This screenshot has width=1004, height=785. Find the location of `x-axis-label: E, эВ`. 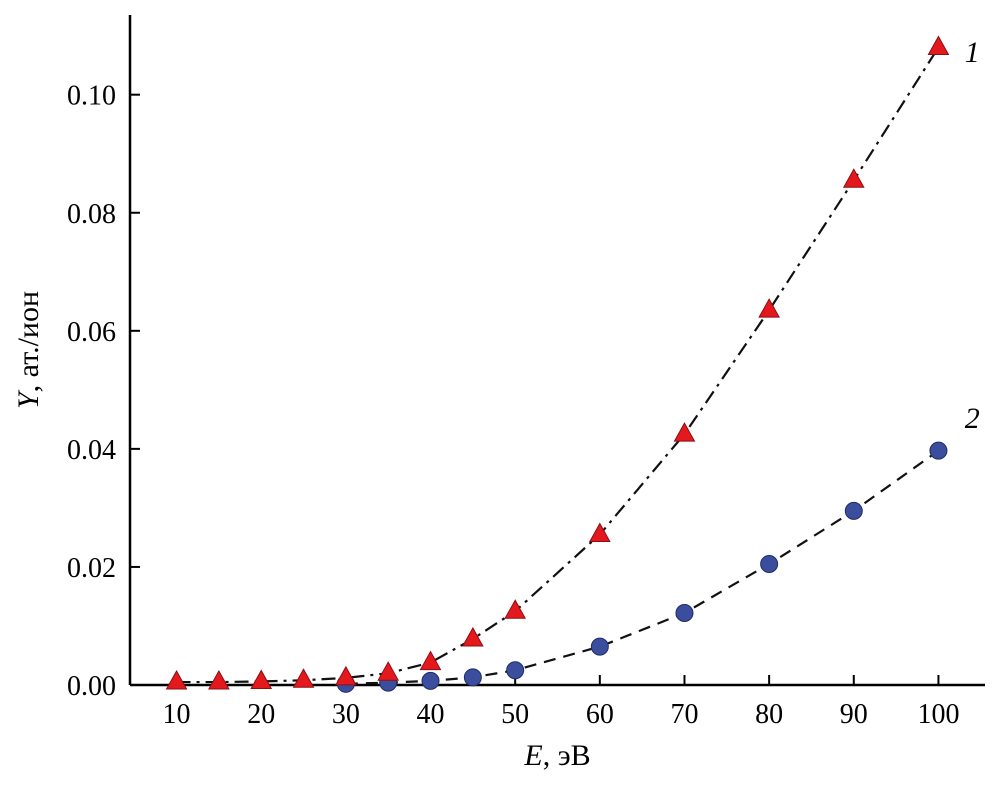

x-axis-label: E, эВ is located at coordinates (556, 755).